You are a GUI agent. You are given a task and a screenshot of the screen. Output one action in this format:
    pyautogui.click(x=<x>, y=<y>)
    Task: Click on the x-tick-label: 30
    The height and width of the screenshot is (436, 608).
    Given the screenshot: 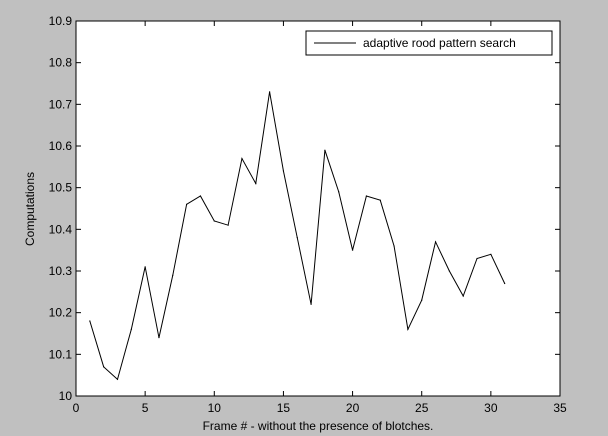 What is the action you would take?
    pyautogui.click(x=491, y=408)
    